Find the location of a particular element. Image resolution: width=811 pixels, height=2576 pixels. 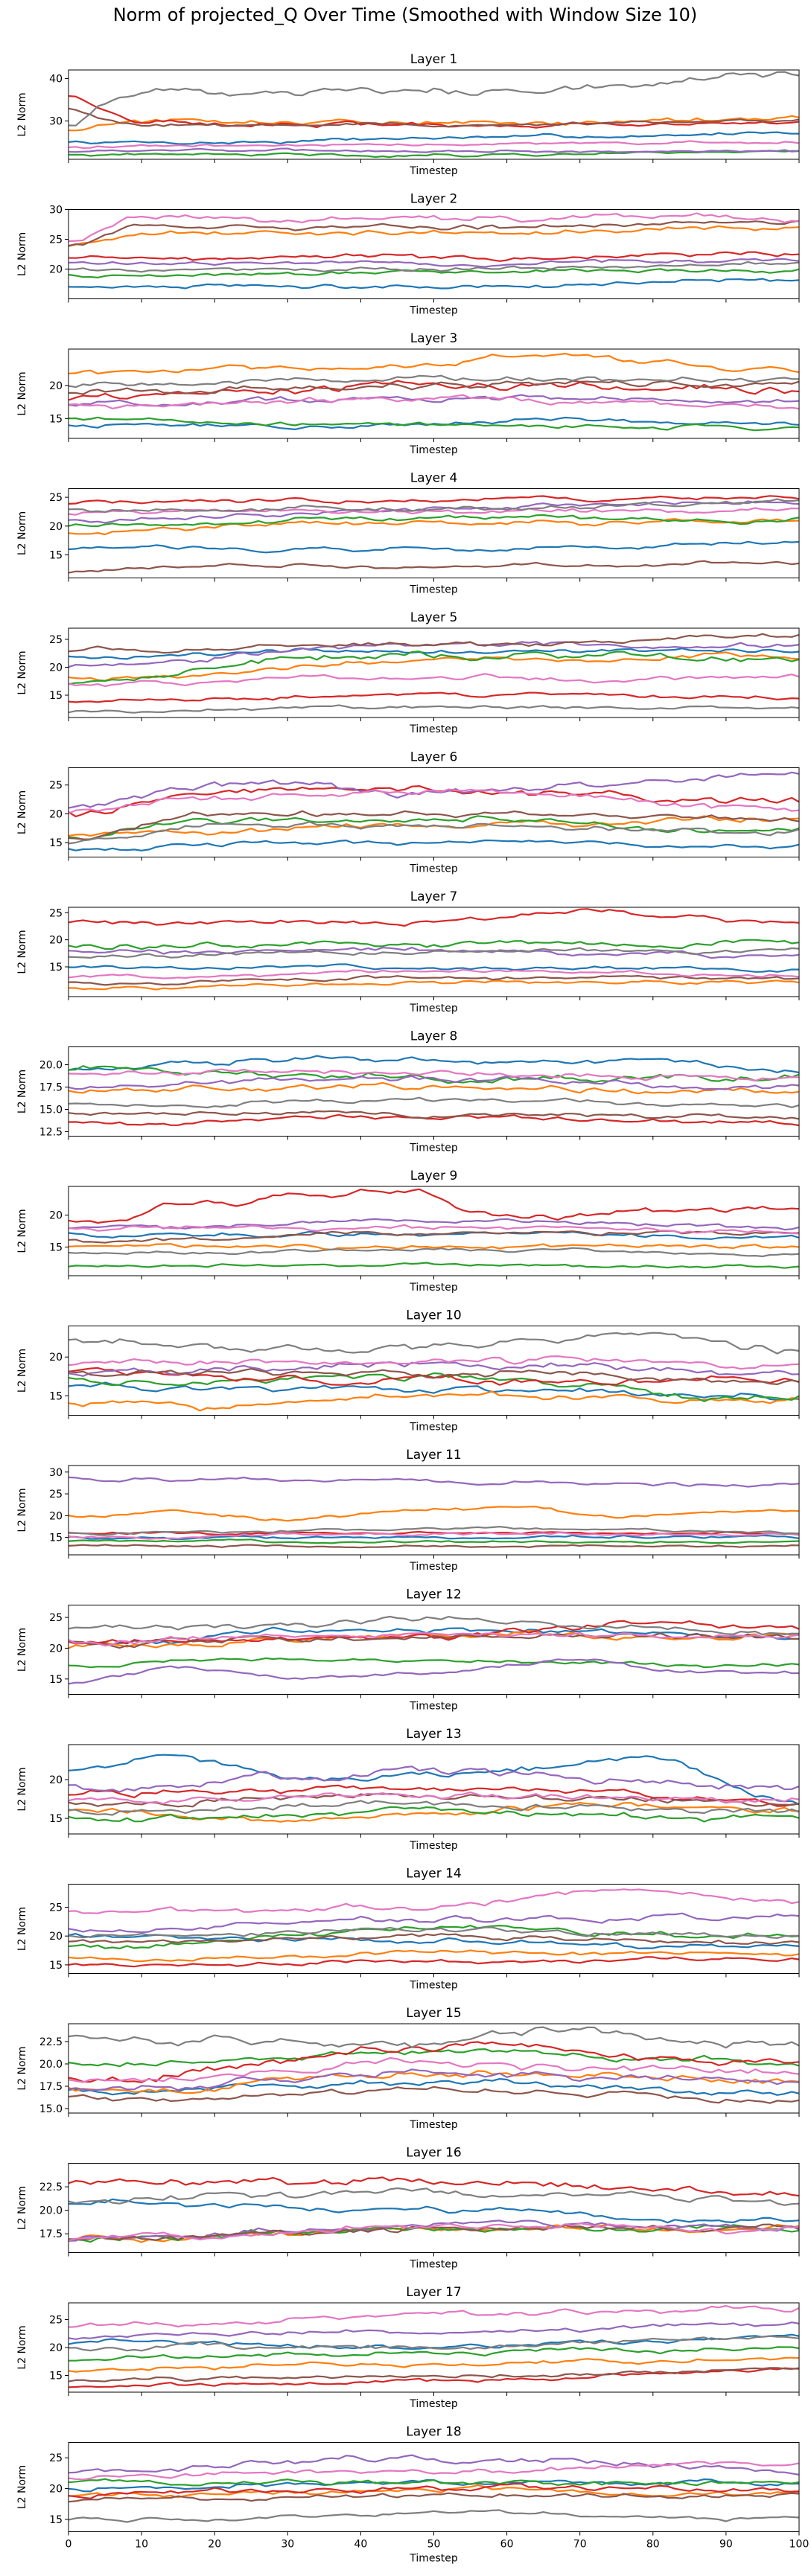

y-tick-label: 12.5 is located at coordinates (51, 1133).